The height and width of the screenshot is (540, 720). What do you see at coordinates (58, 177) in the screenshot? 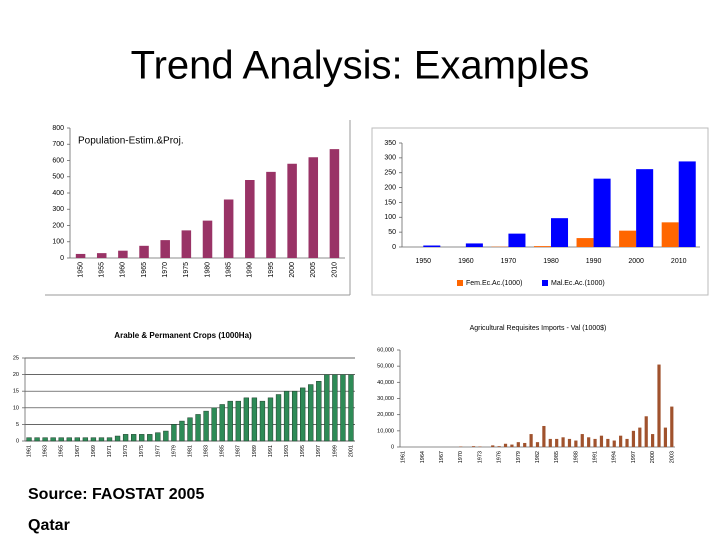
I see `y-tick-label: 500` at bounding box center [58, 177].